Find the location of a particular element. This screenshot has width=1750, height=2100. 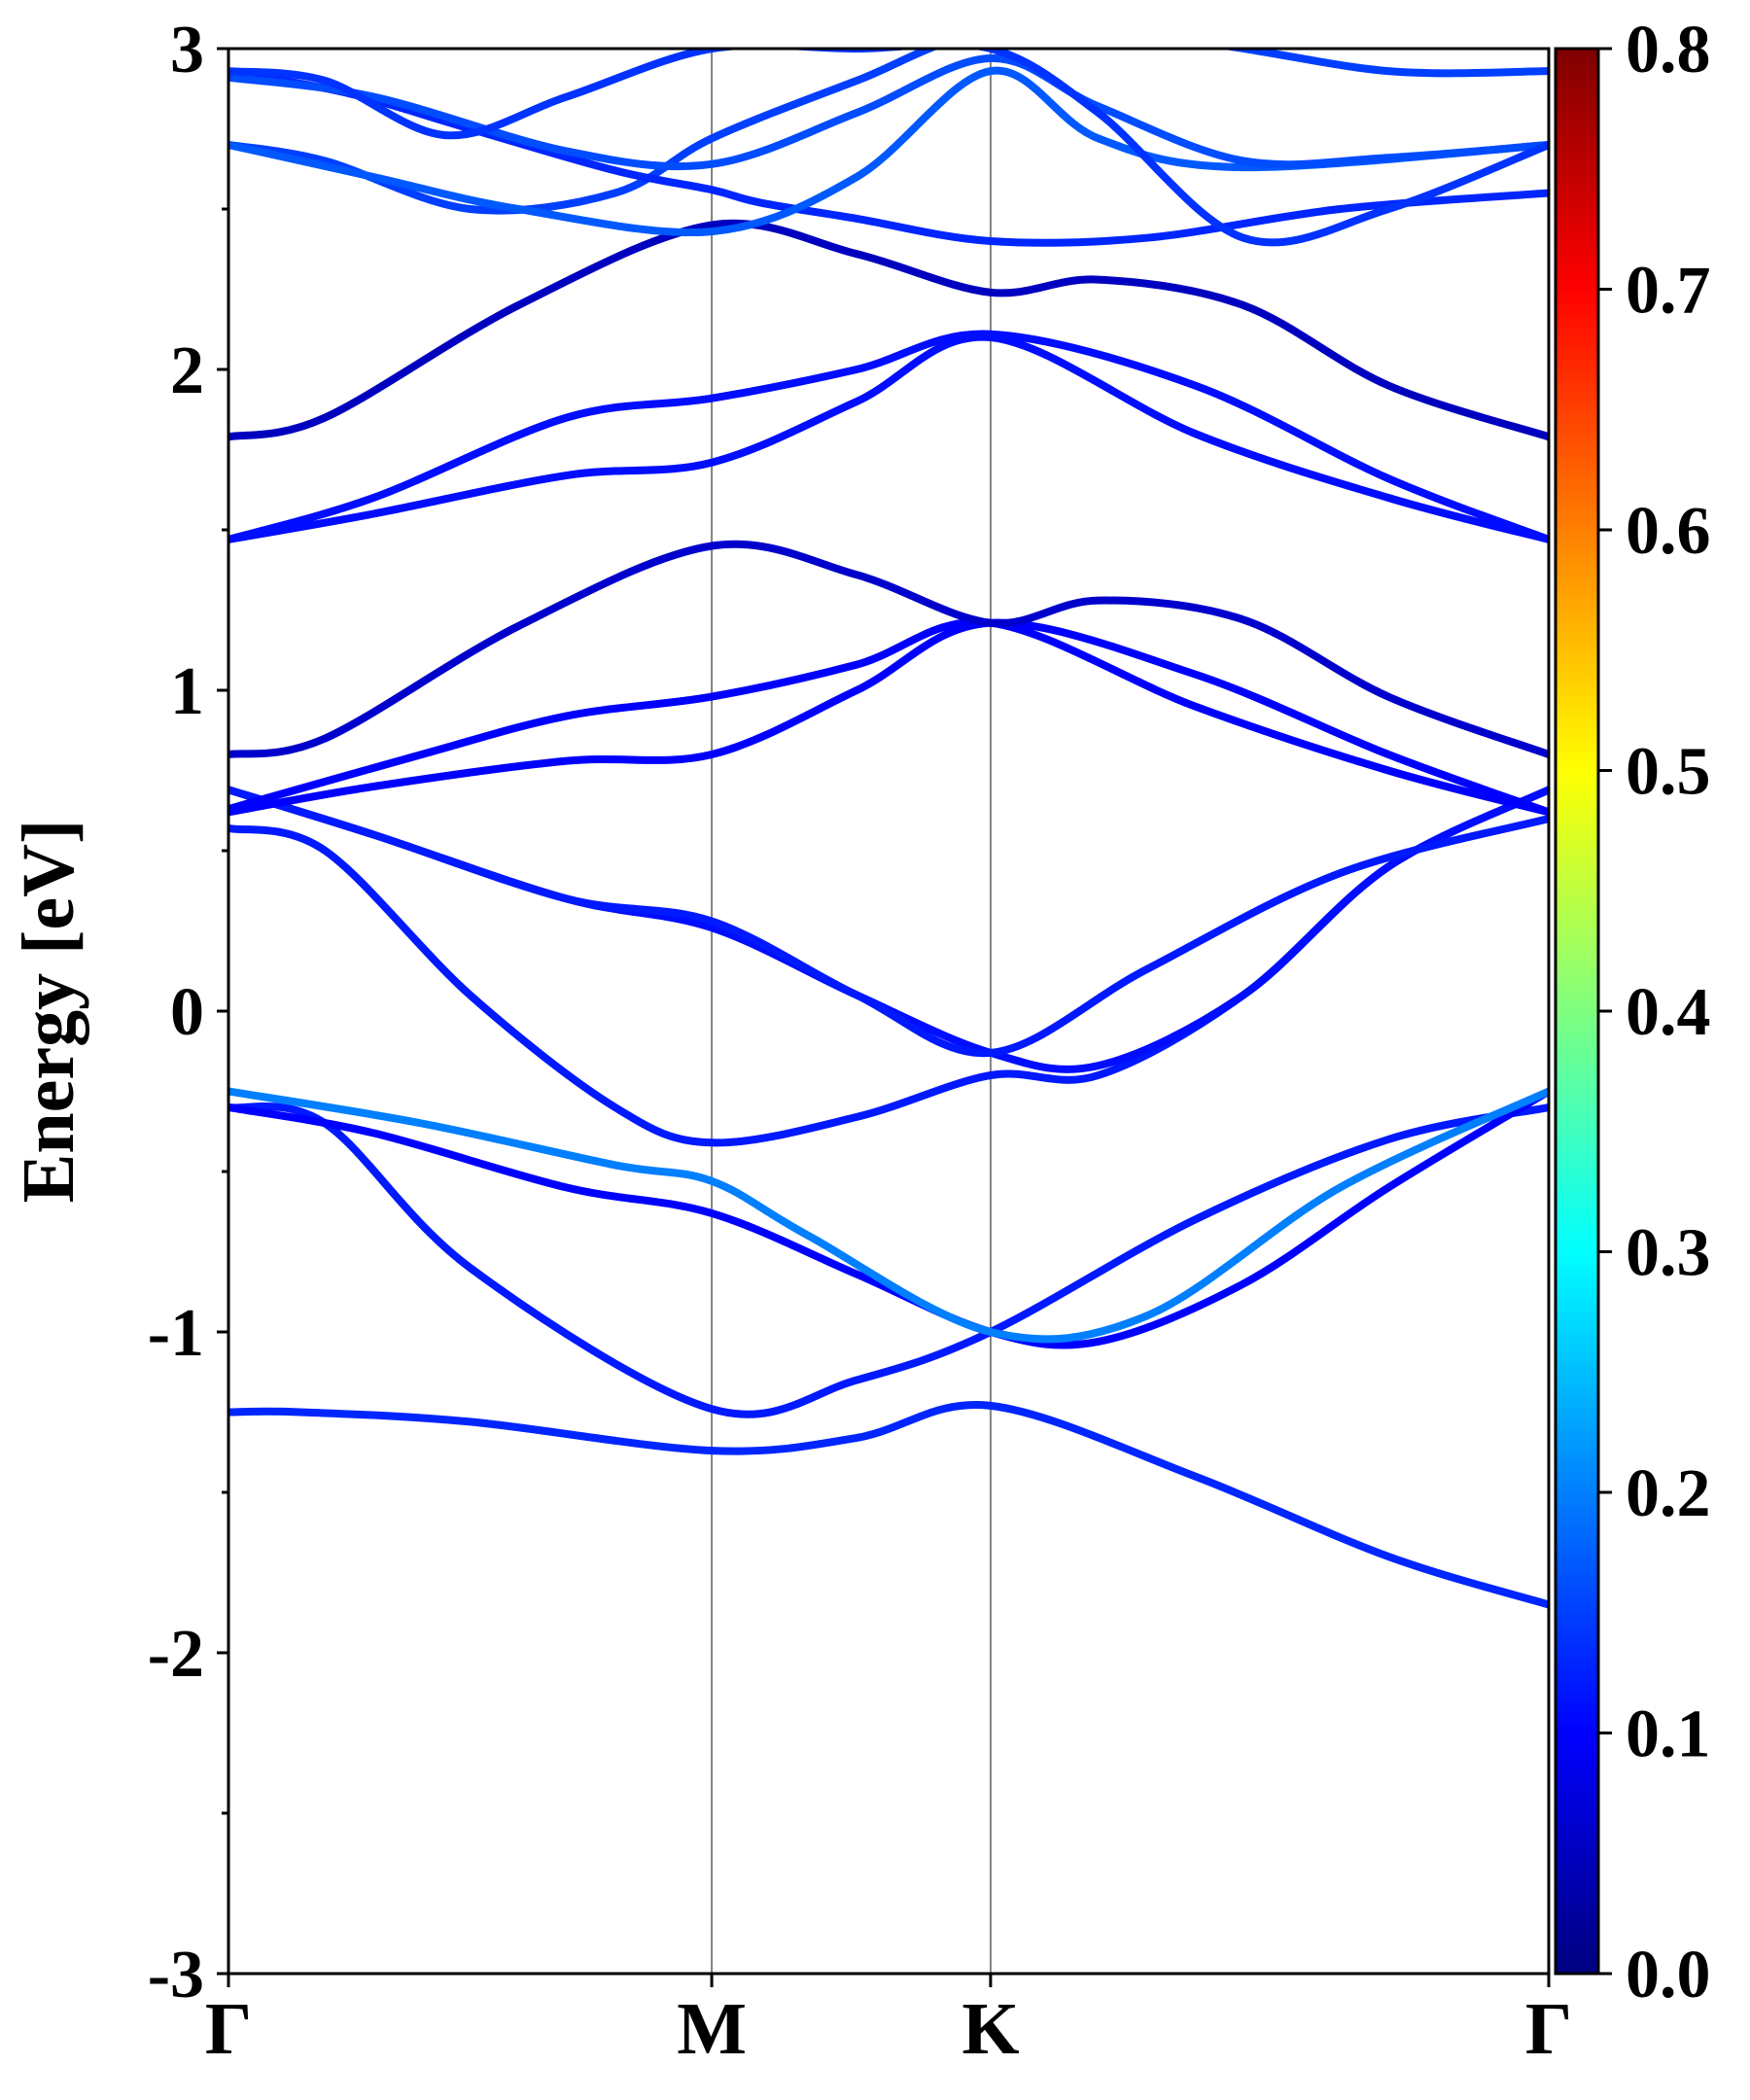

y-tick-label: 0 is located at coordinates (187, 1012).